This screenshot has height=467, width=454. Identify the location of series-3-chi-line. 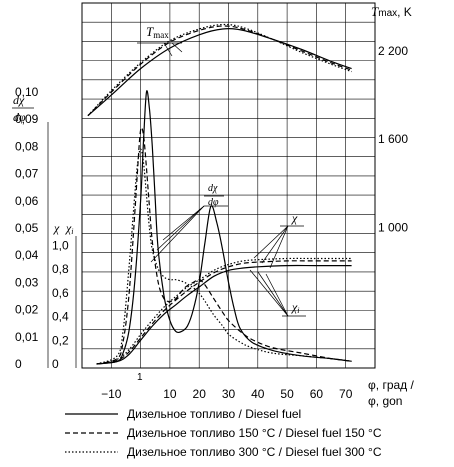
(224, 311).